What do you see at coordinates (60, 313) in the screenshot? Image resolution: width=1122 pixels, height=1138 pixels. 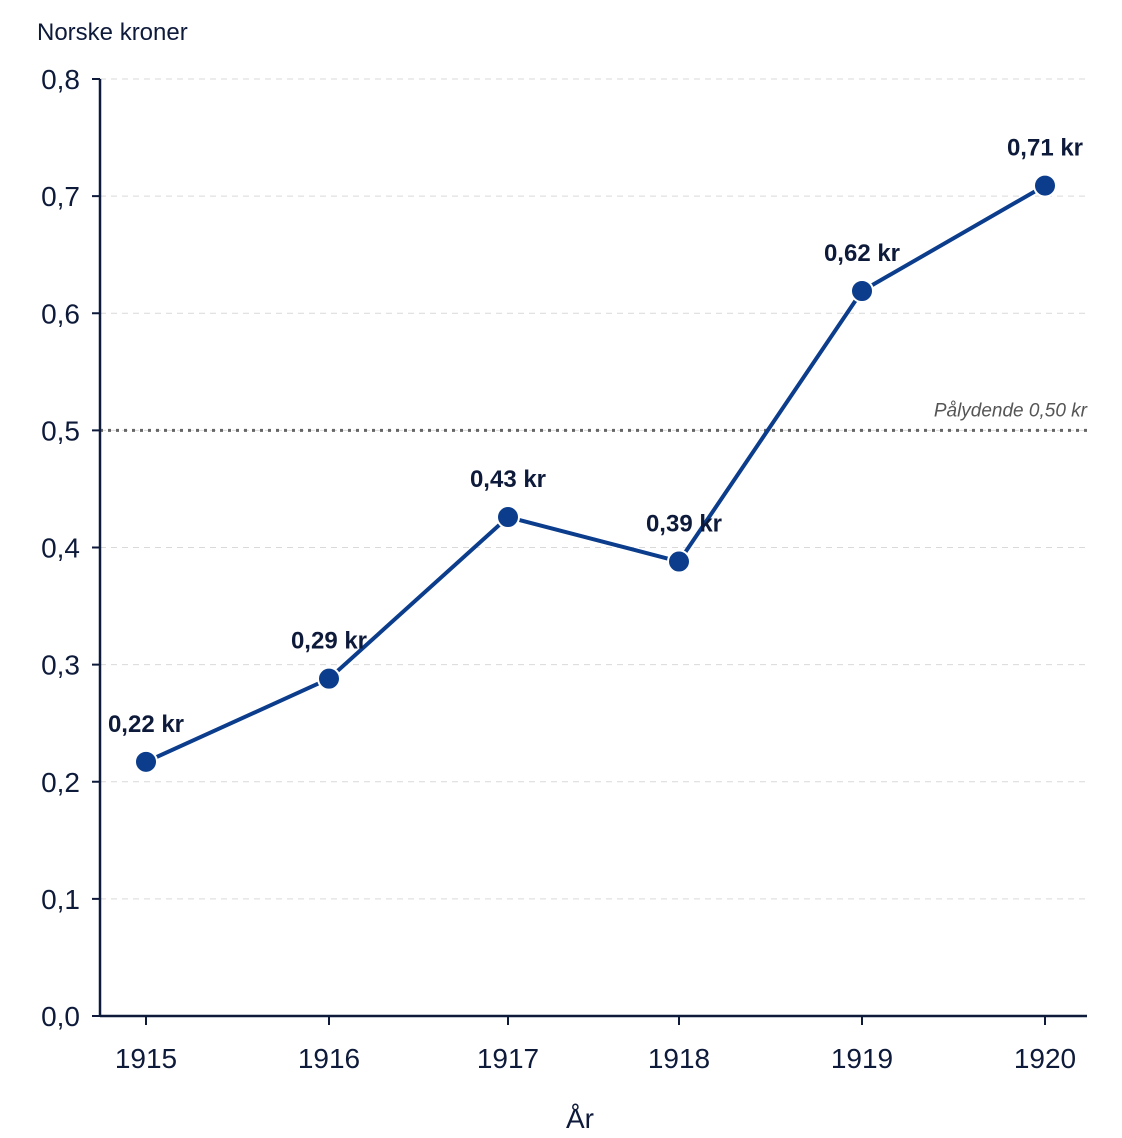 I see `y-tick-label: 0,6` at bounding box center [60, 313].